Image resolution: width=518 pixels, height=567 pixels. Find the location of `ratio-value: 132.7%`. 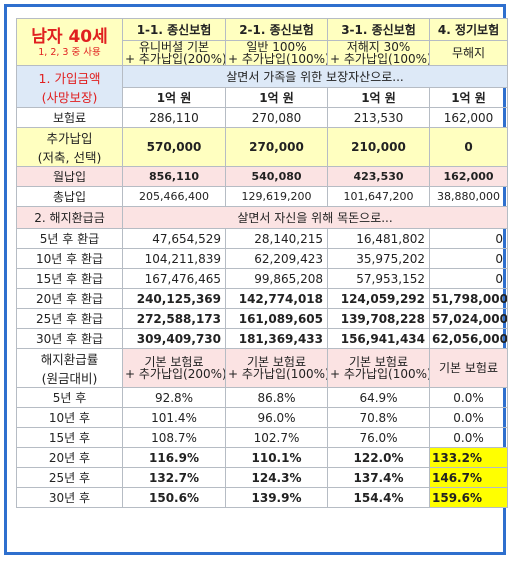

ratio-value: 132.7% is located at coordinates (174, 477).